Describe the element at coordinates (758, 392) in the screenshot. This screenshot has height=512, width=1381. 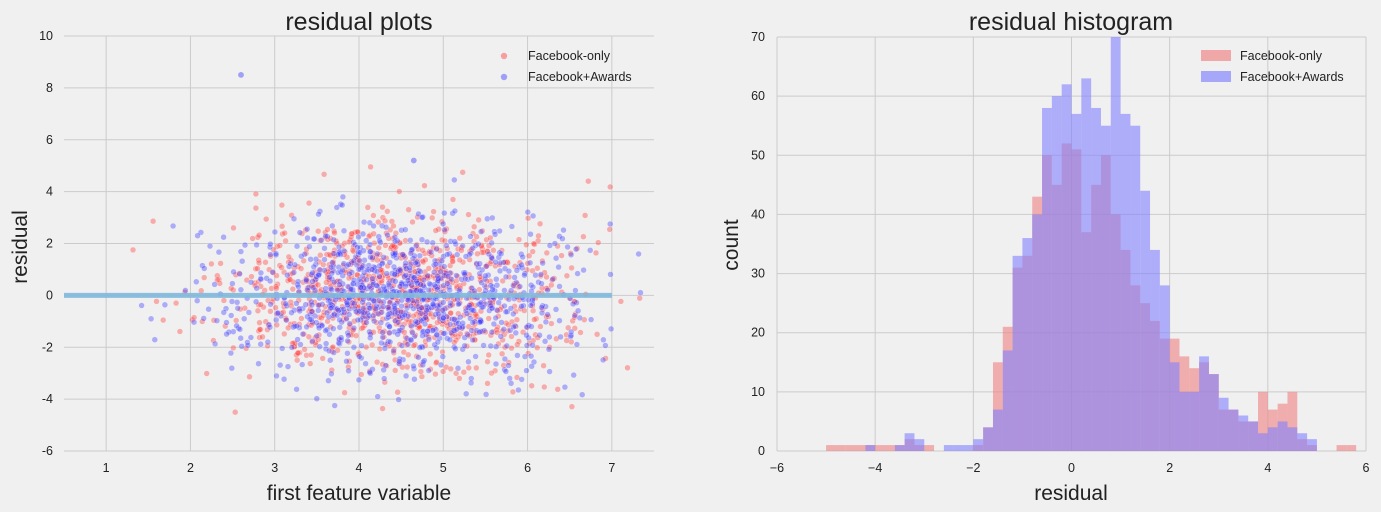
I see `histogram-y-tick-label: 10` at that location.